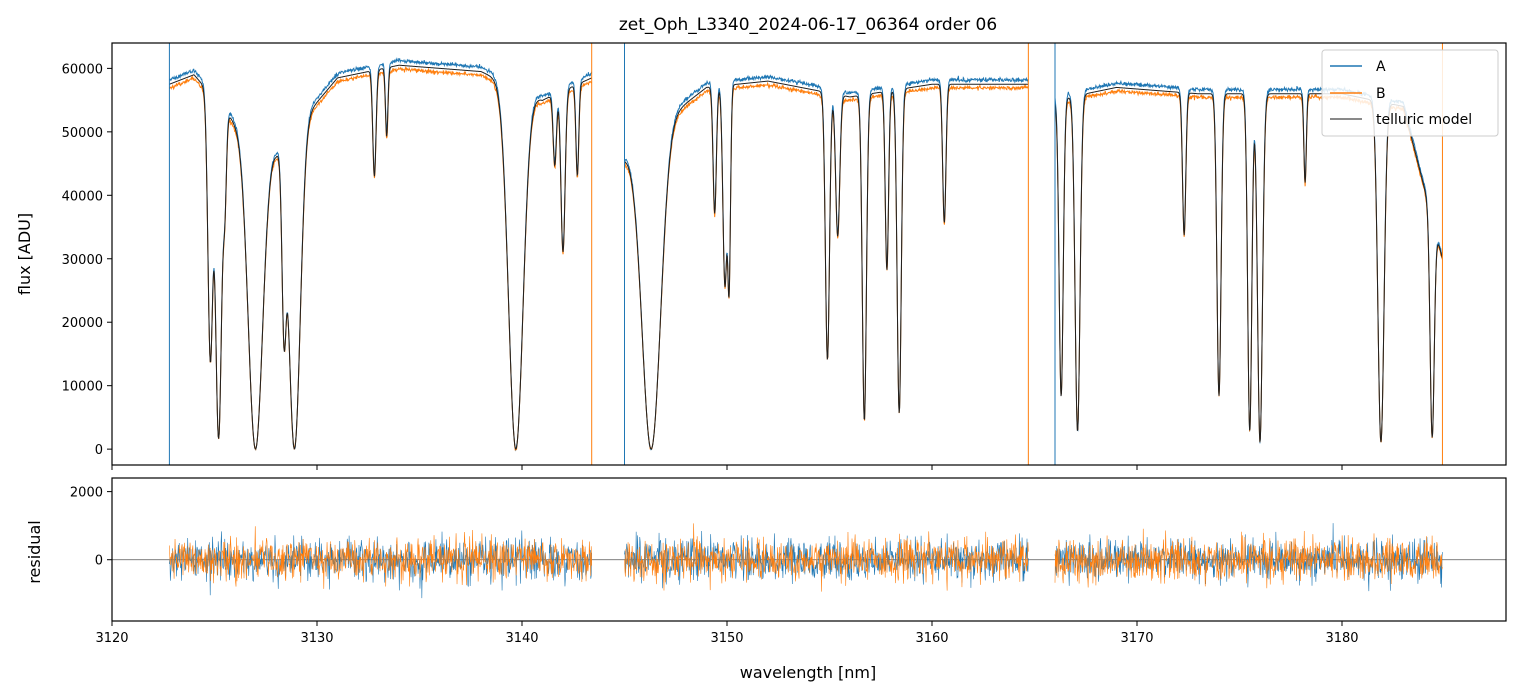 The image size is (1520, 696). Describe the element at coordinates (82, 323) in the screenshot. I see `flux-ytick-label: 20000` at that location.